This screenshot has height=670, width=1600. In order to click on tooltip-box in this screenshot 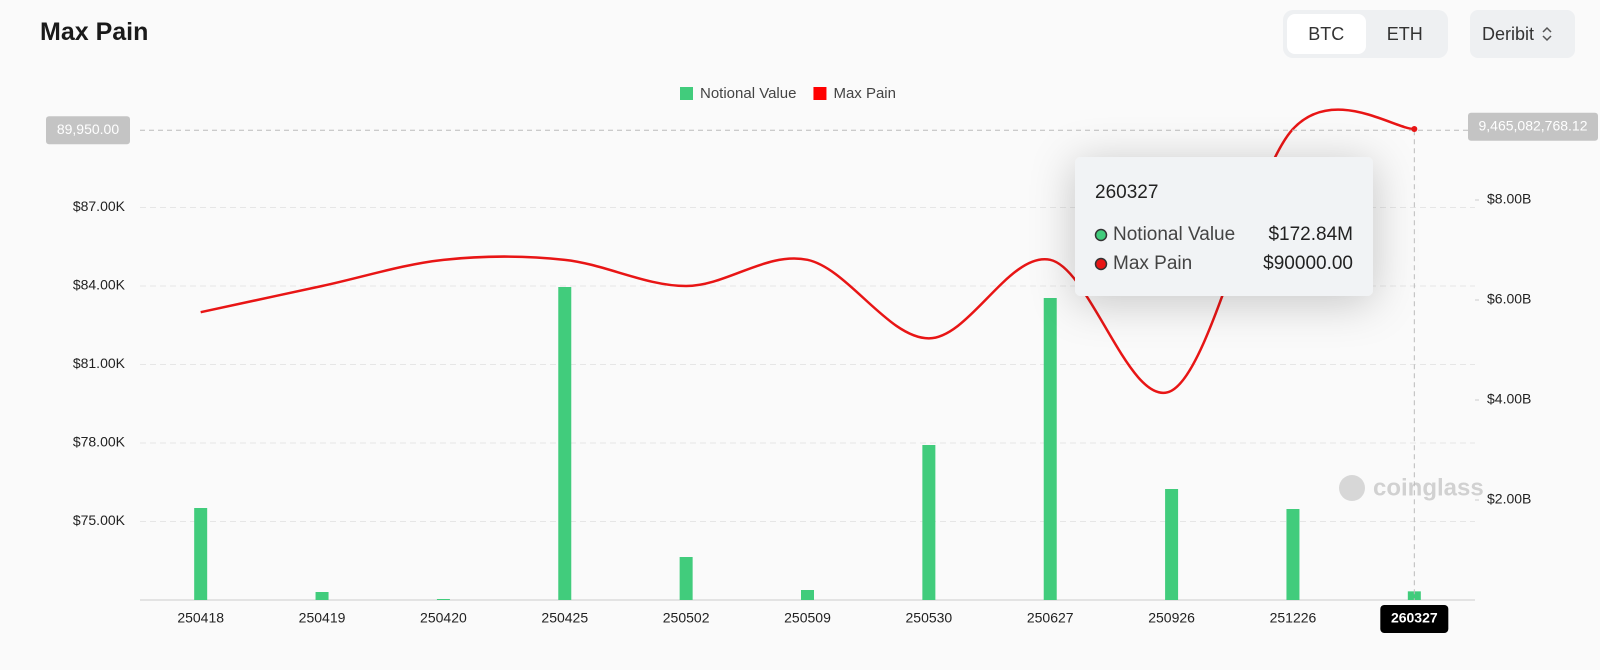, I will do `click(1224, 226)`.